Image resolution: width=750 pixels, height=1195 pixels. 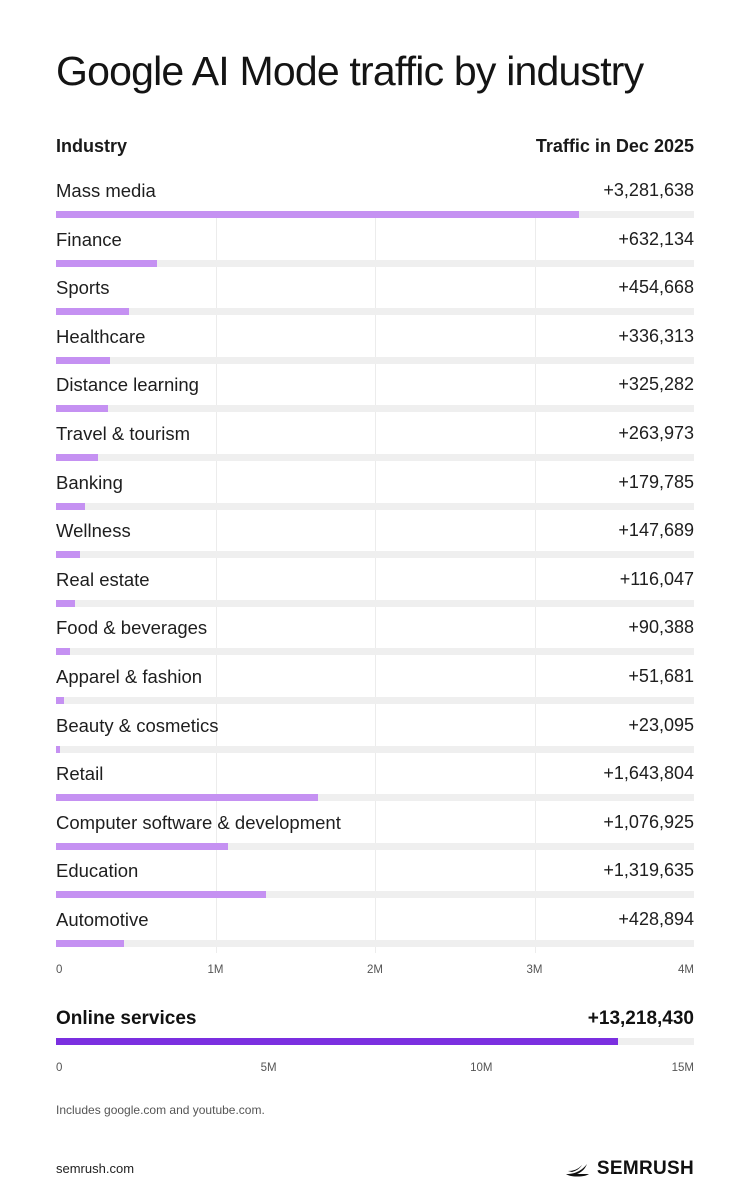 What do you see at coordinates (58, 749) in the screenshot?
I see `bar-beauty-and-cosmetics` at bounding box center [58, 749].